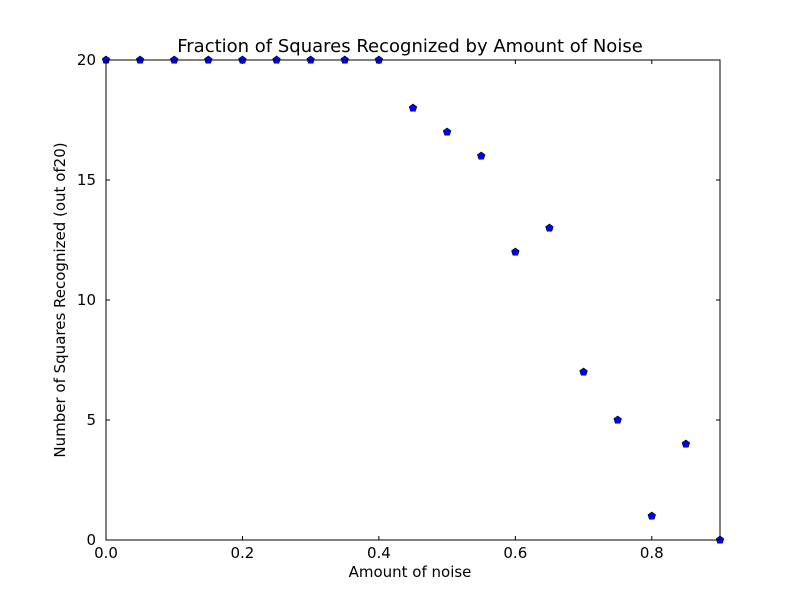  What do you see at coordinates (652, 553) in the screenshot?
I see `x-tick-label: 0.8` at bounding box center [652, 553].